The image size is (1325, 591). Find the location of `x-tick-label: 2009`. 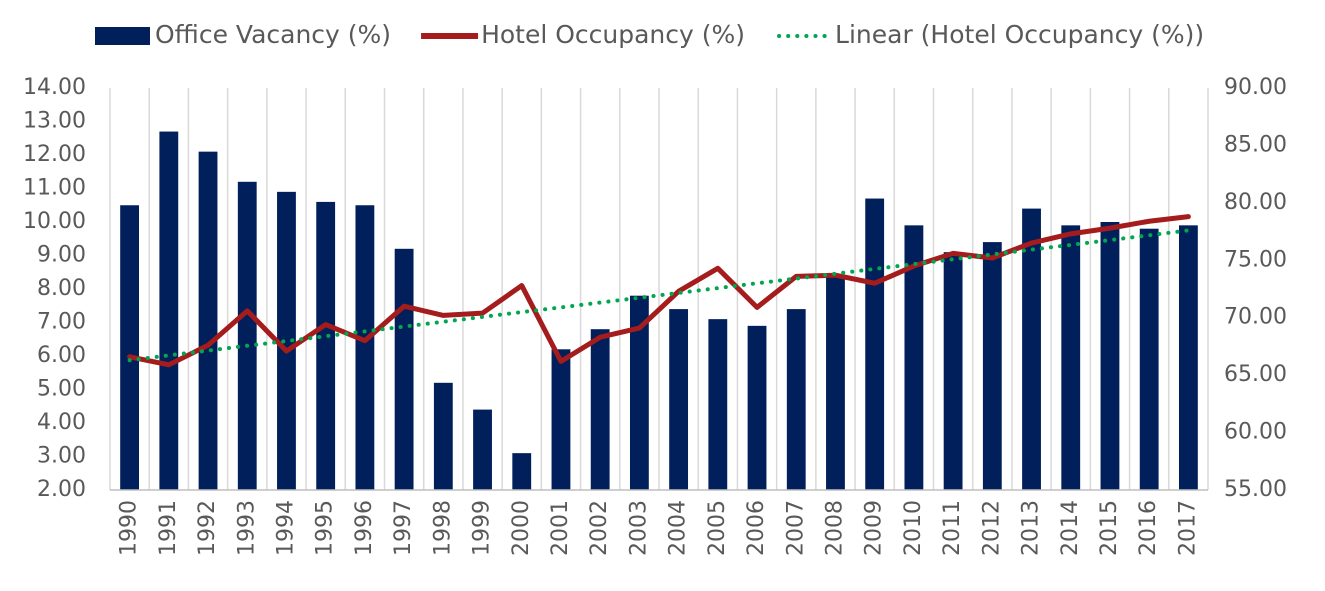

x-tick-label: 2009 is located at coordinates (874, 528).